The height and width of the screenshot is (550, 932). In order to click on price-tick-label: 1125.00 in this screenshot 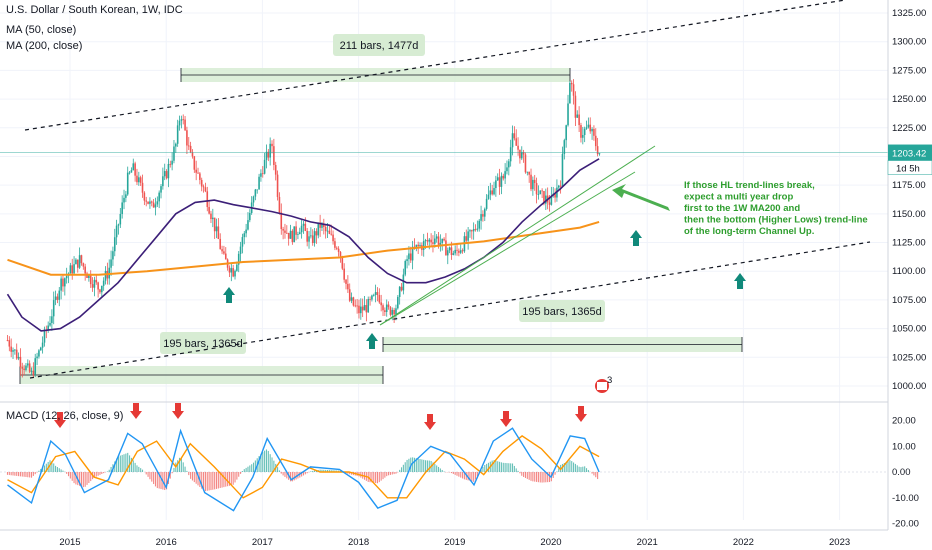, I will do `click(909, 243)`.